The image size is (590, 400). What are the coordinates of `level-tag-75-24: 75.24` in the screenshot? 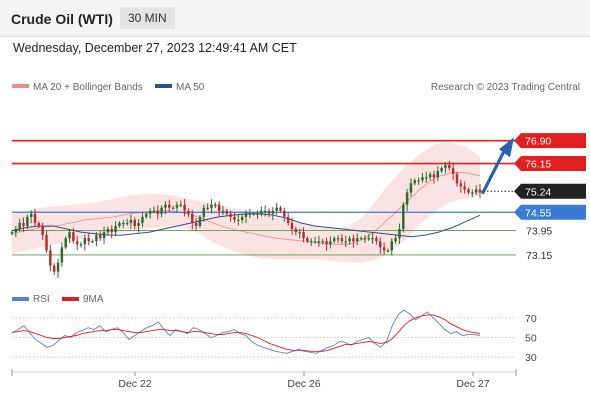 It's located at (550, 191).